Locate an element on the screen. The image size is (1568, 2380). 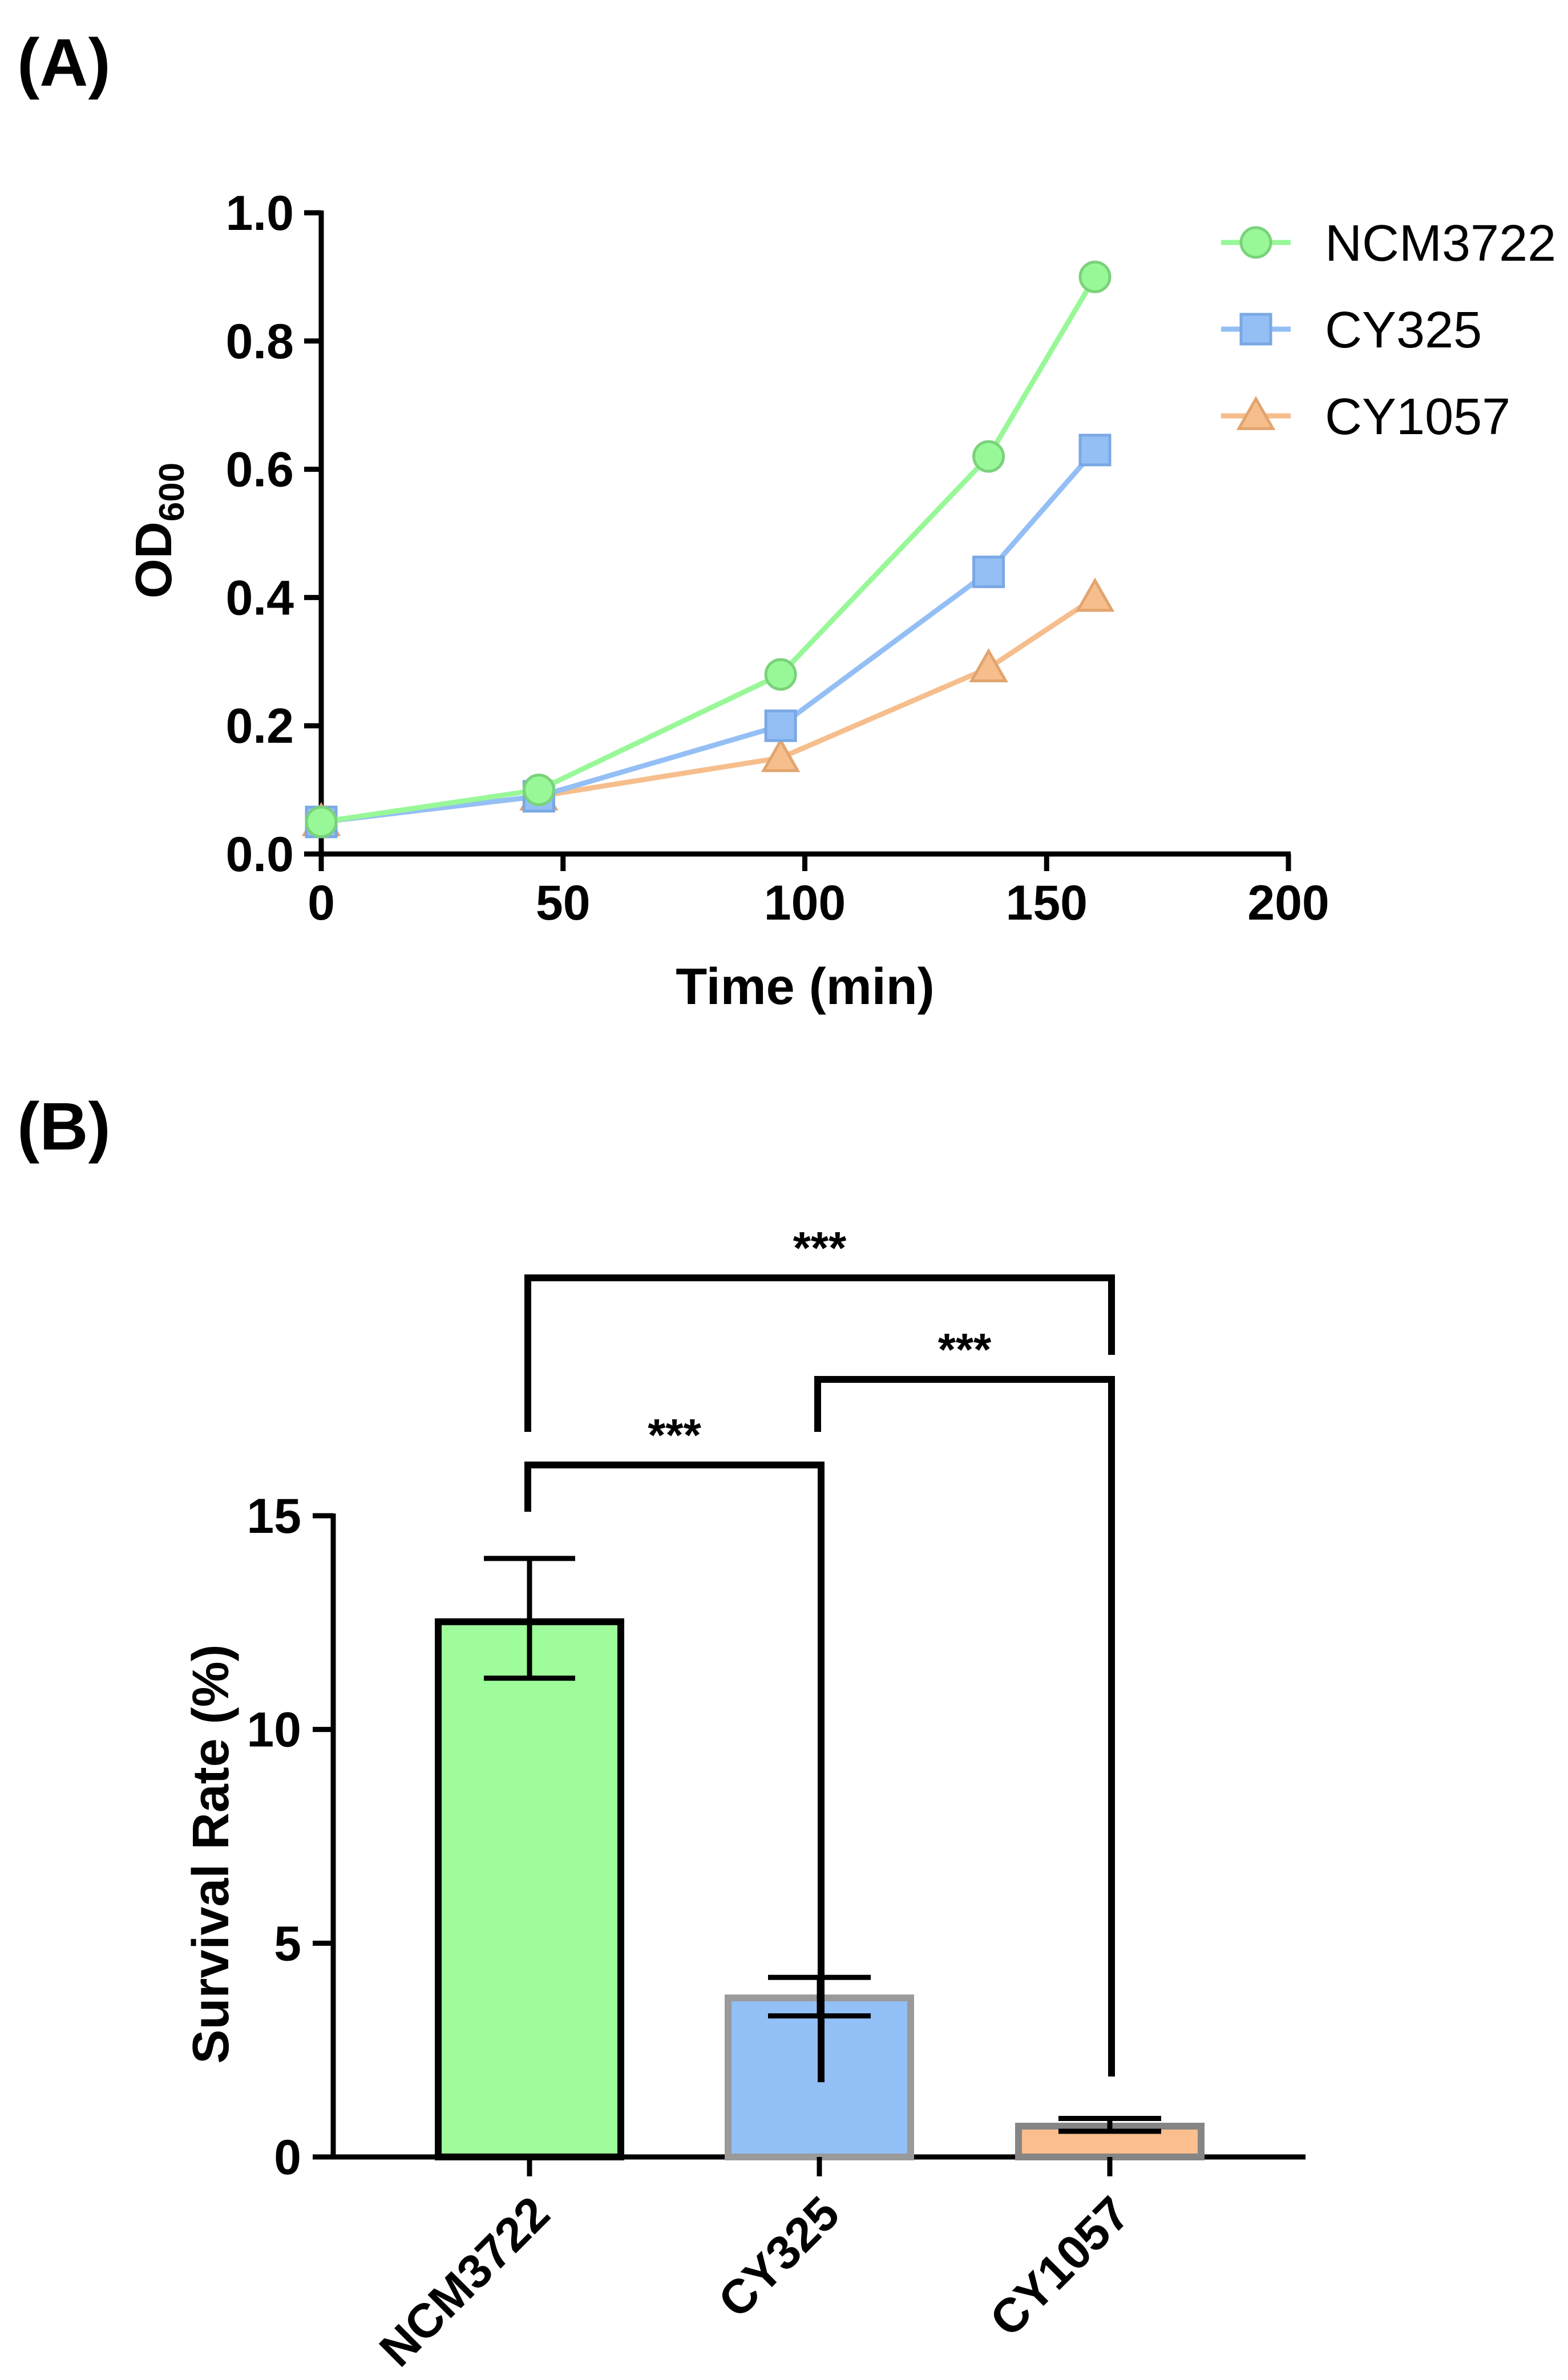
panel-a-series is located at coordinates (708, 549).